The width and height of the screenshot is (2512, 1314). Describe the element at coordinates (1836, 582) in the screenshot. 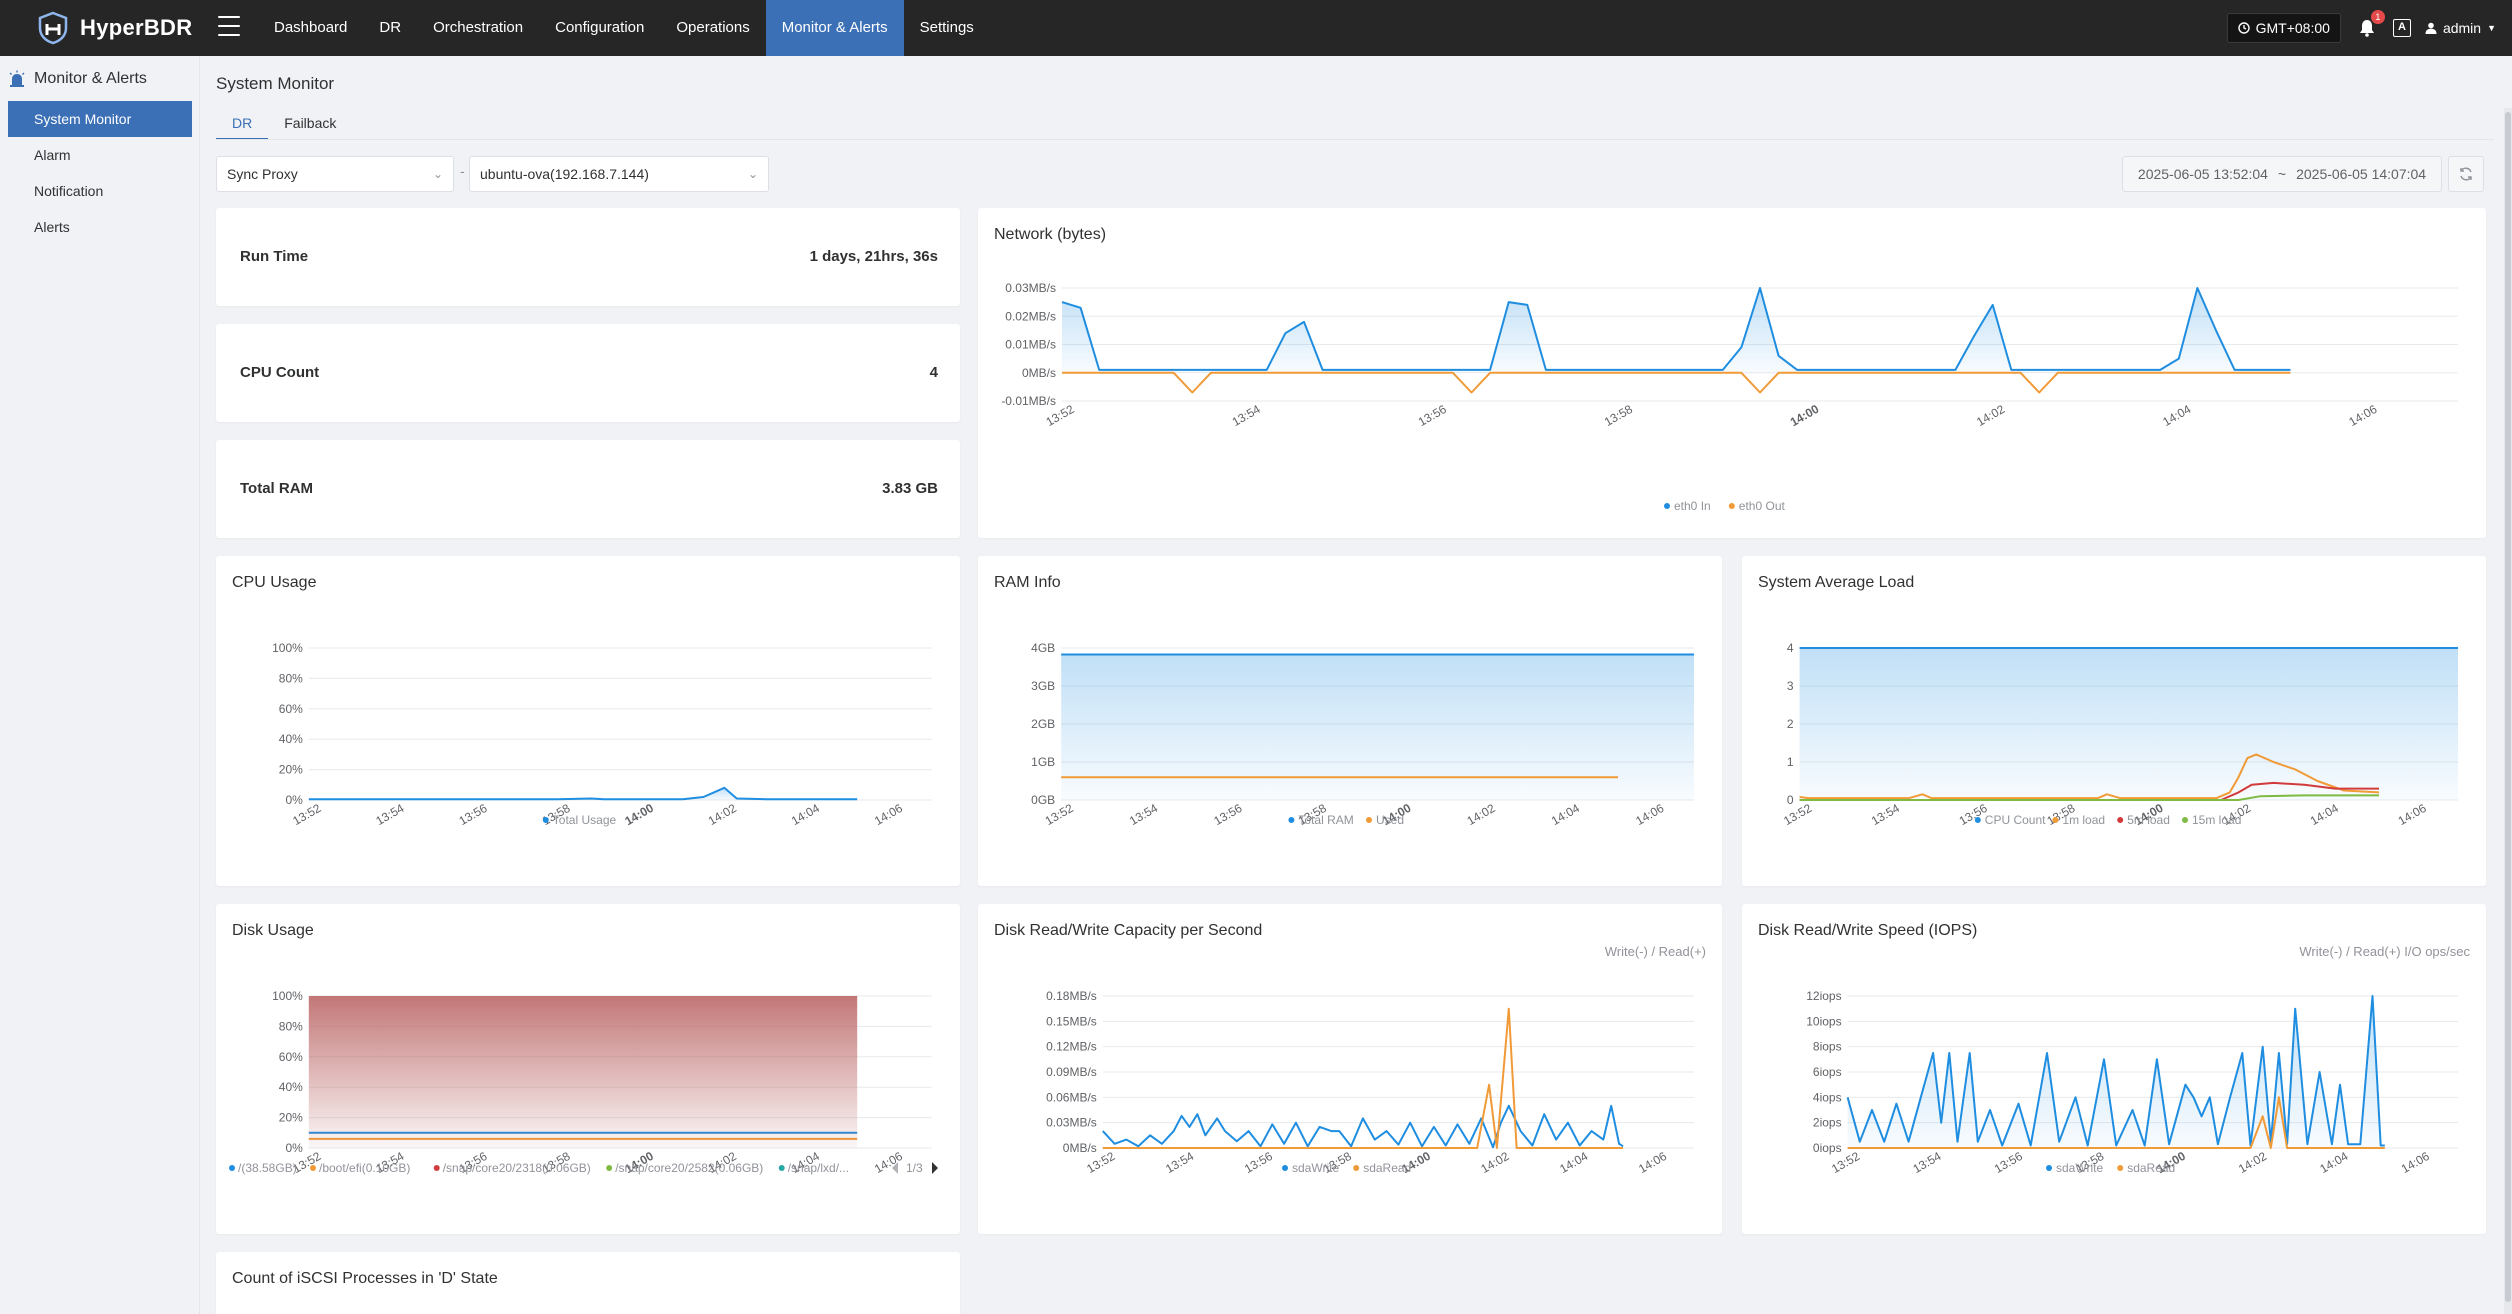

I see `chart-title: System Average Load` at that location.